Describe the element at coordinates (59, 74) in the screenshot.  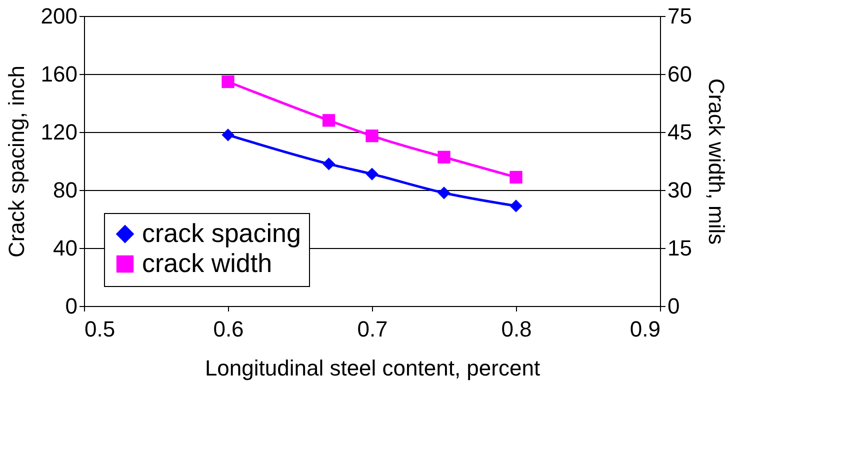
I see `y-tick-label: 160` at that location.